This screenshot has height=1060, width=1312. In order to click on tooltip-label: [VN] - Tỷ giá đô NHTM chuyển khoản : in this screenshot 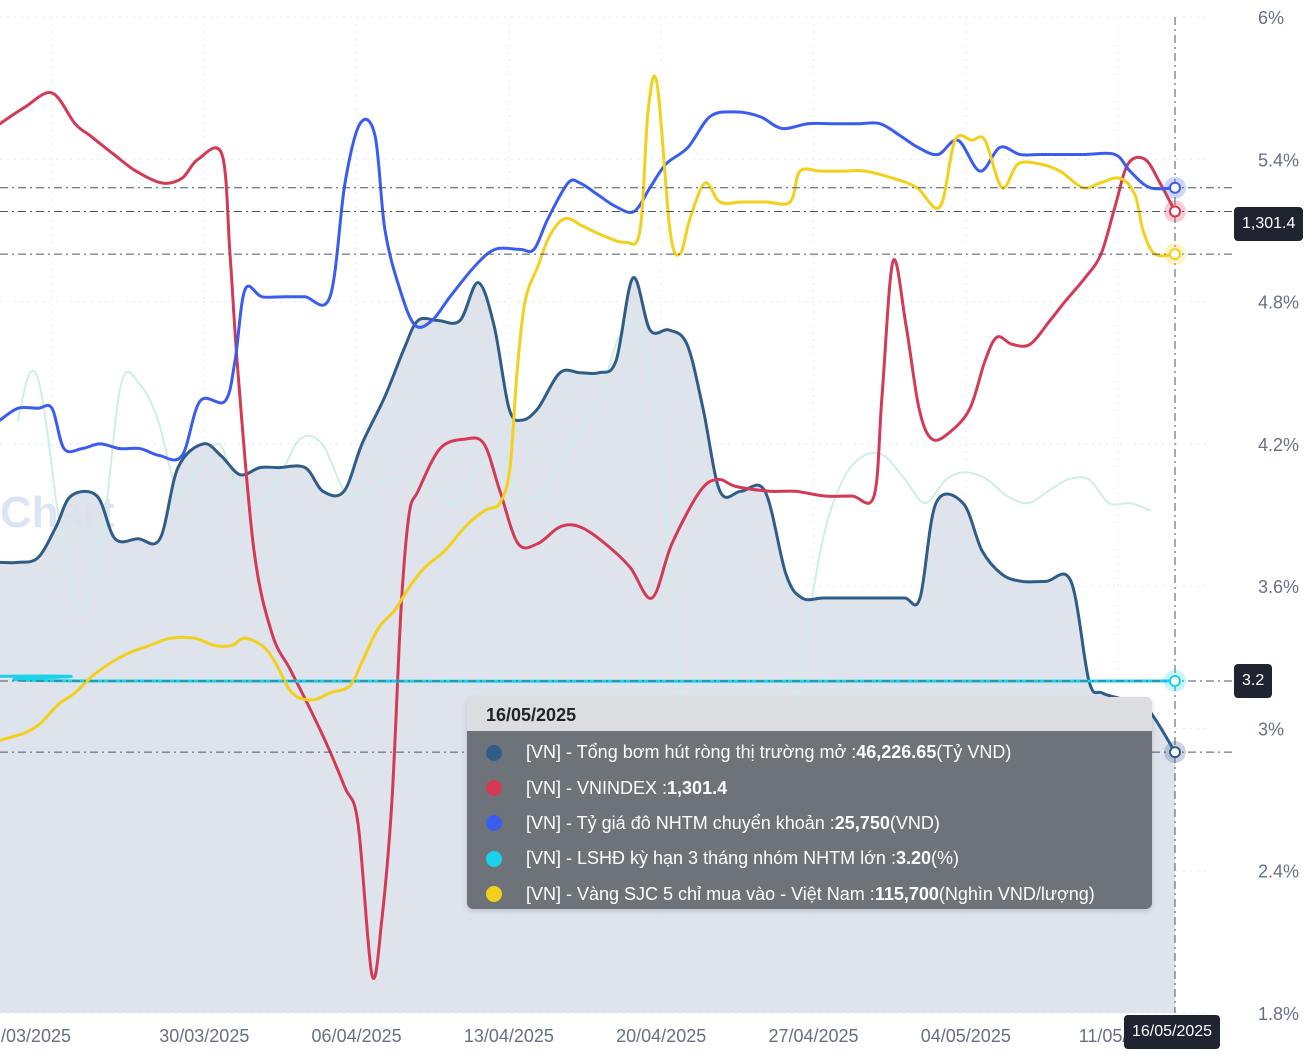, I will do `click(680, 822)`.